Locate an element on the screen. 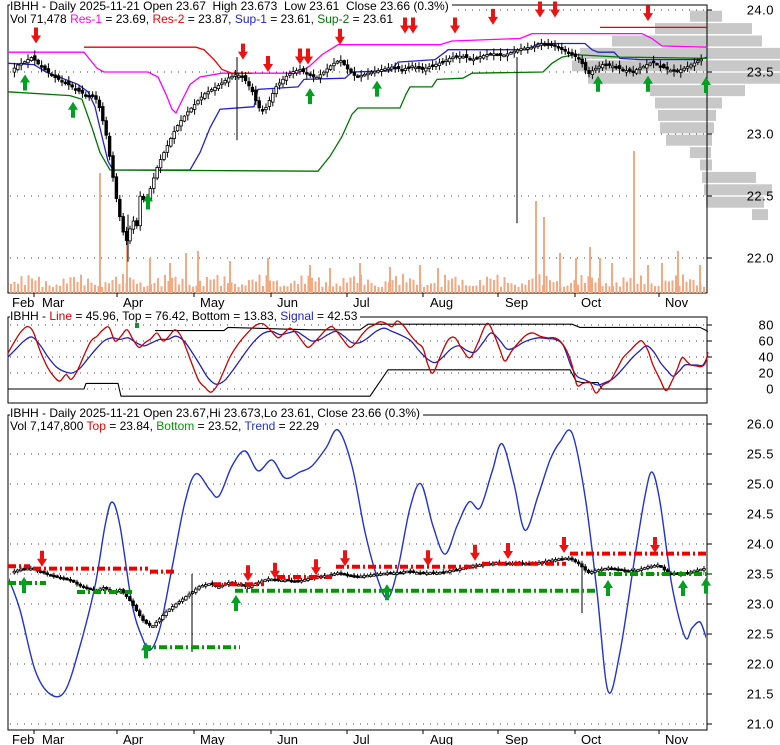 The width and height of the screenshot is (780, 745). header-part: = 42.53 is located at coordinates (335, 316).